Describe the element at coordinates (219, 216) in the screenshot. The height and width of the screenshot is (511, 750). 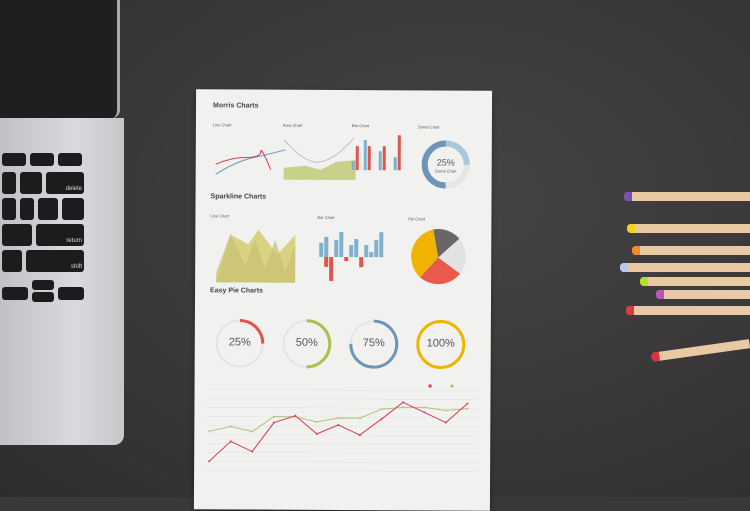
I see `sparkline-line-label: Line Chart` at that location.